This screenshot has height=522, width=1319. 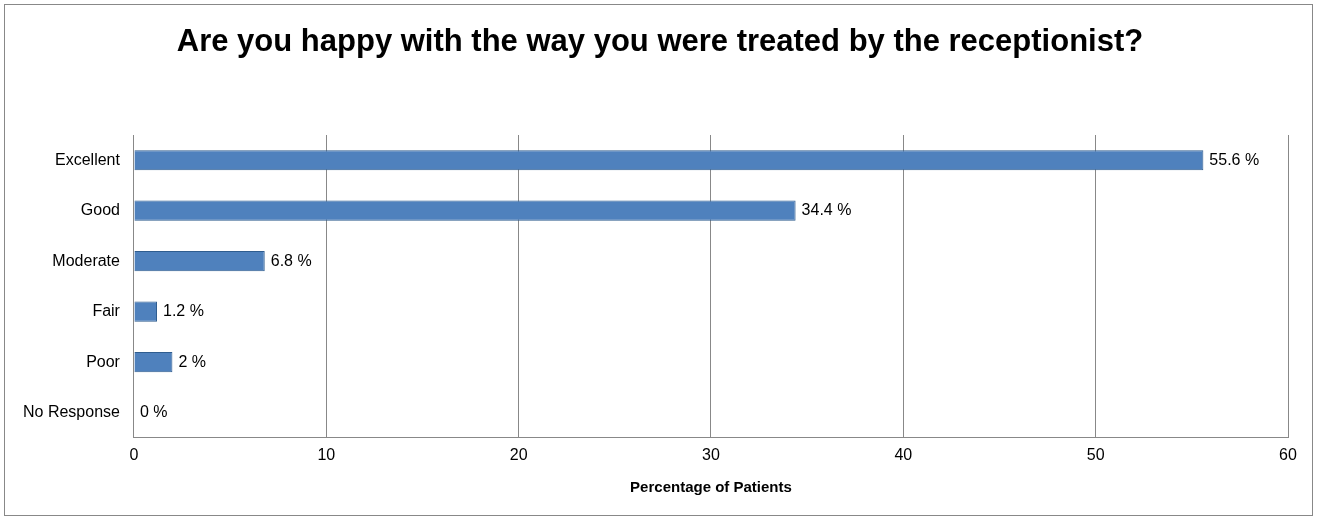 What do you see at coordinates (711, 454) in the screenshot?
I see `x-tick-label: 30` at bounding box center [711, 454].